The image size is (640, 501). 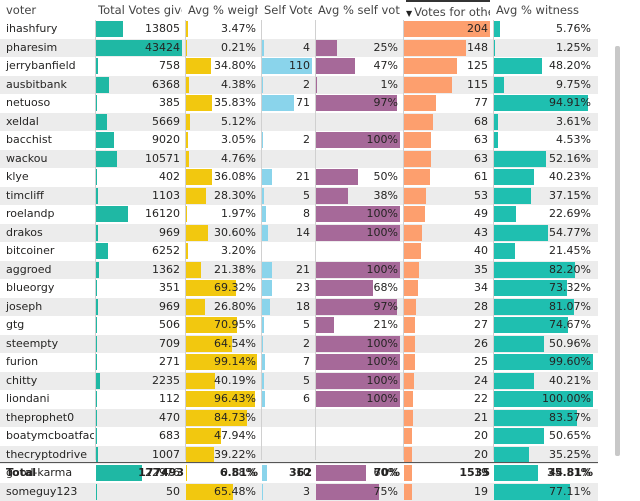 I want to click on avg-witness-cell: 40.23%, so click(x=542, y=177).